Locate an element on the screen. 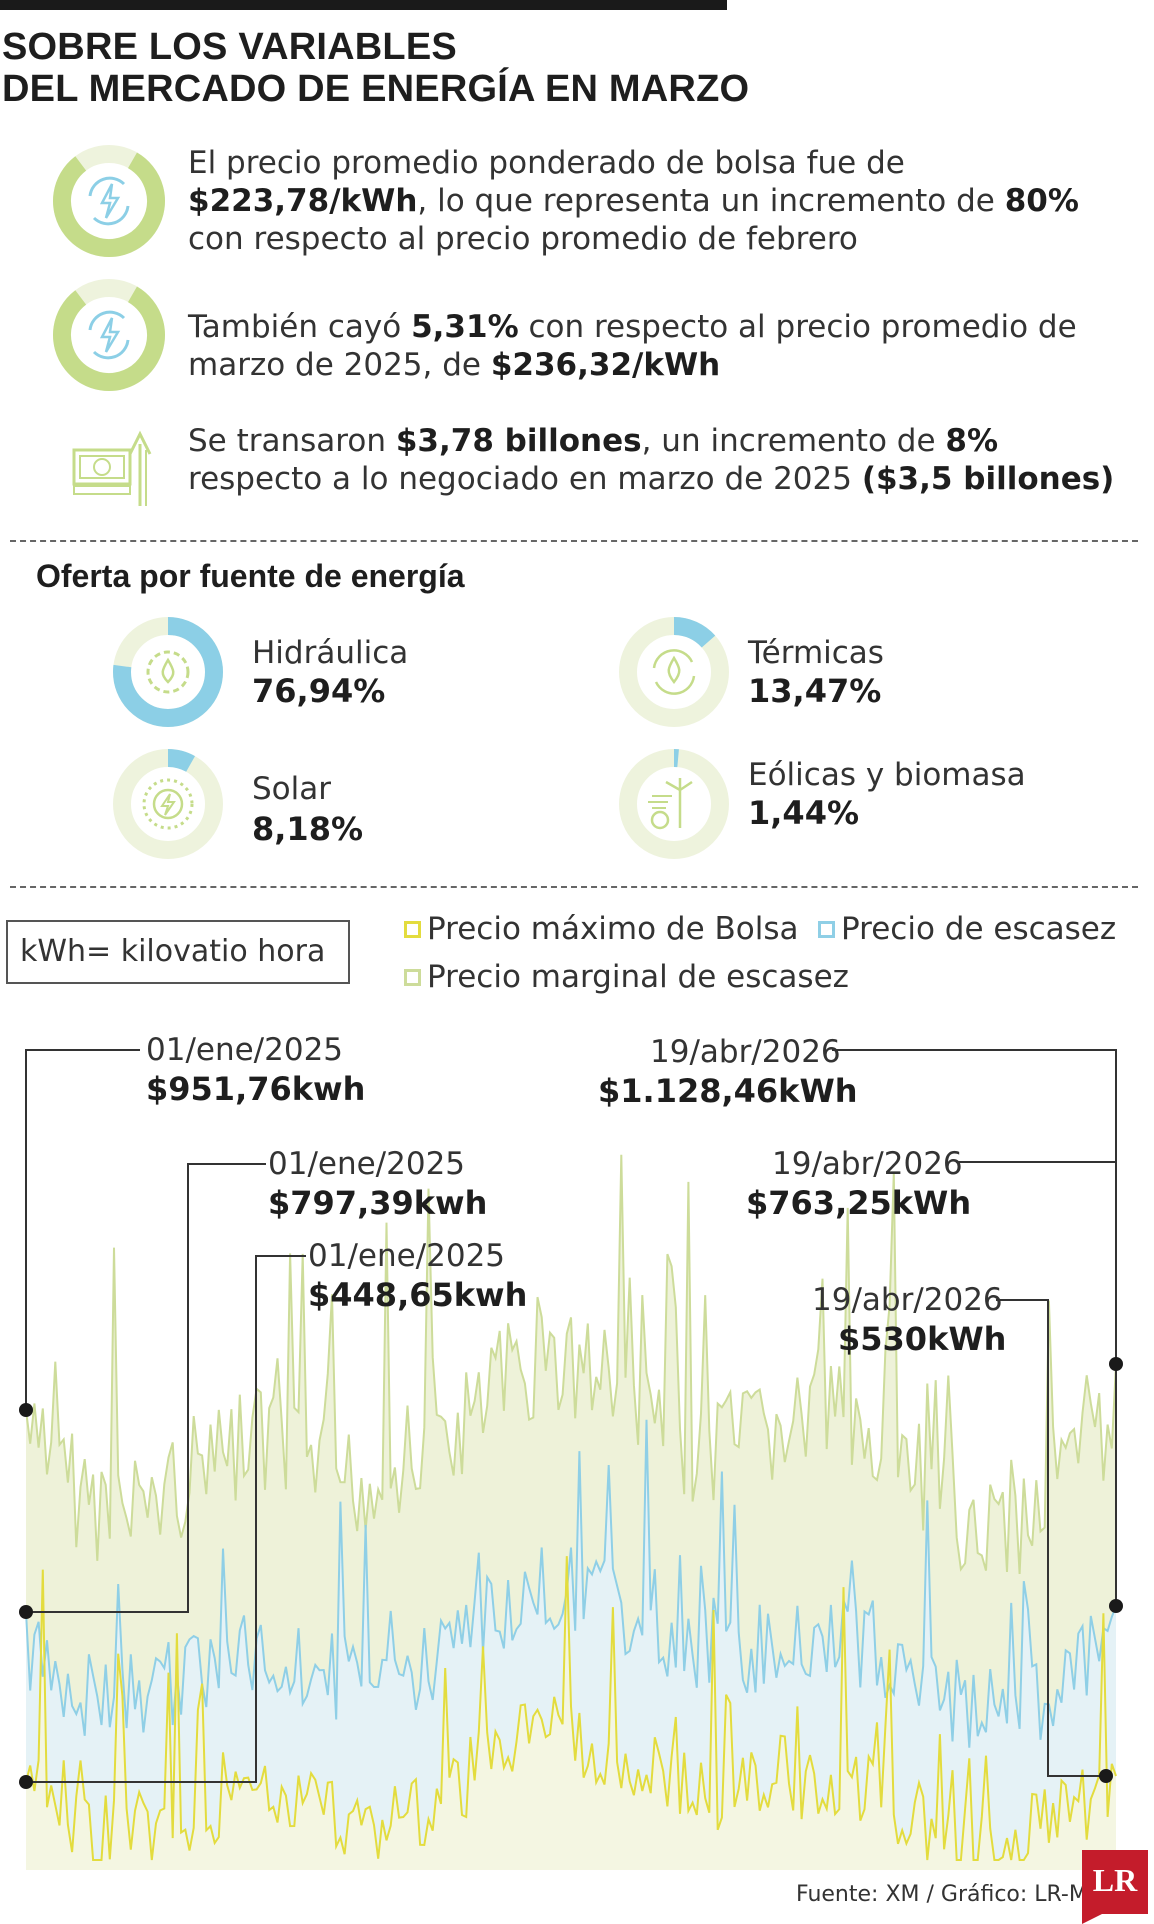 This screenshot has height=1924, width=1154. callout-value: $797,39kwh is located at coordinates (378, 1203).